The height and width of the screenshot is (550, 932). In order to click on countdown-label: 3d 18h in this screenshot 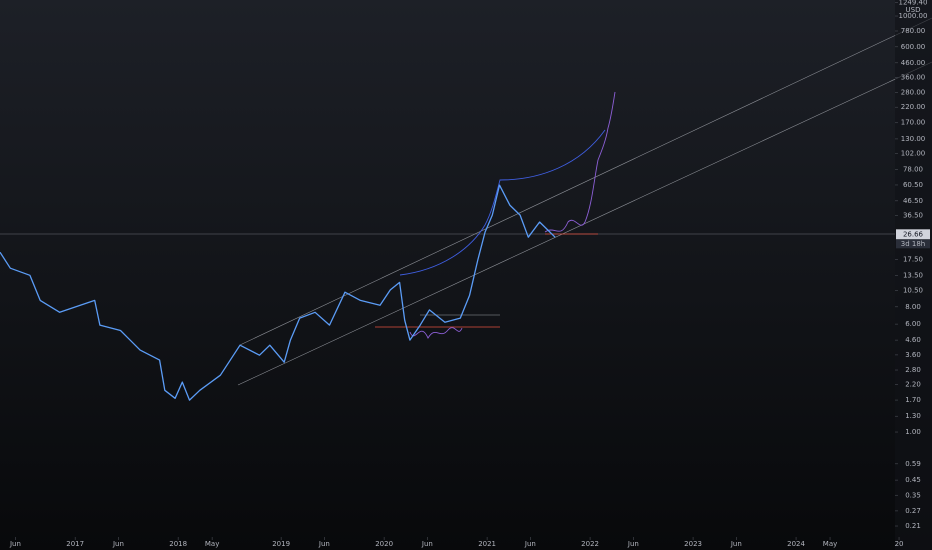, I will do `click(913, 244)`.